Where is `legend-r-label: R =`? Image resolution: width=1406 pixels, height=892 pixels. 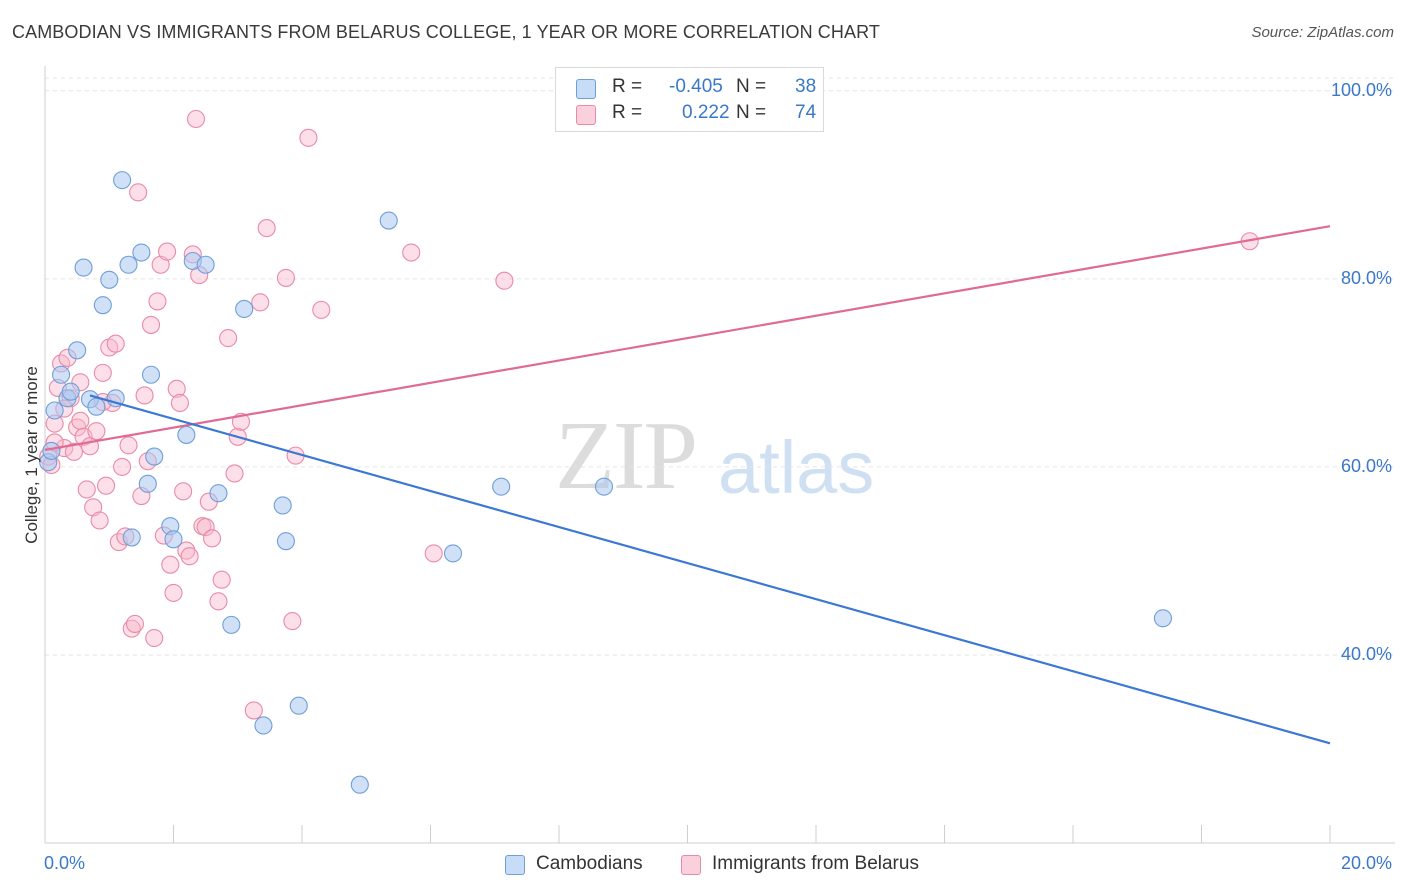 legend-r-label: R = is located at coordinates (627, 86).